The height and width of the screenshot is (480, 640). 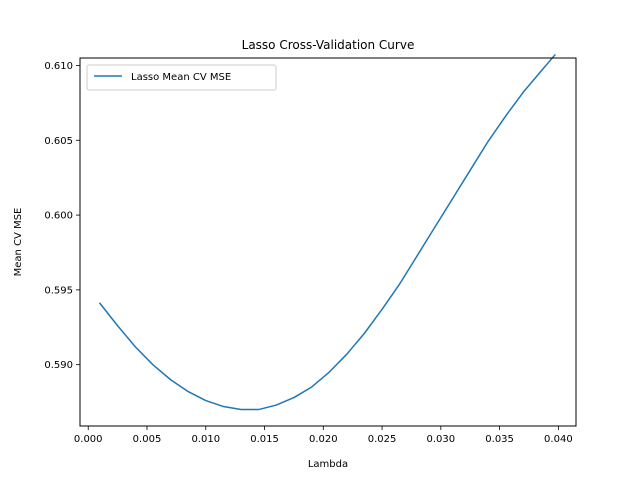 I want to click on x-tick-label: 0.025, so click(x=382, y=439).